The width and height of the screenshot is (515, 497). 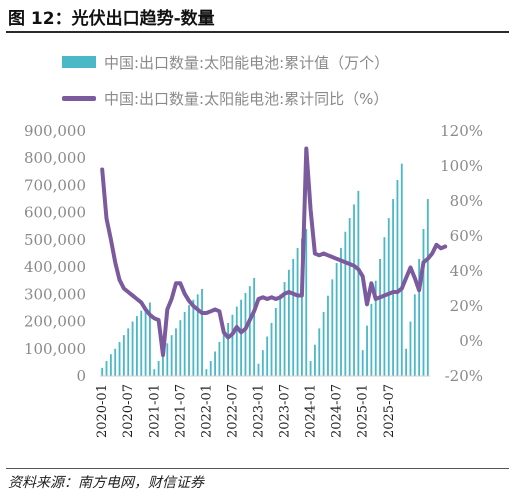 I want to click on legend-item-bar: 中国:出口数量:太阳能电池:累计值（万个）, so click(x=272, y=62).